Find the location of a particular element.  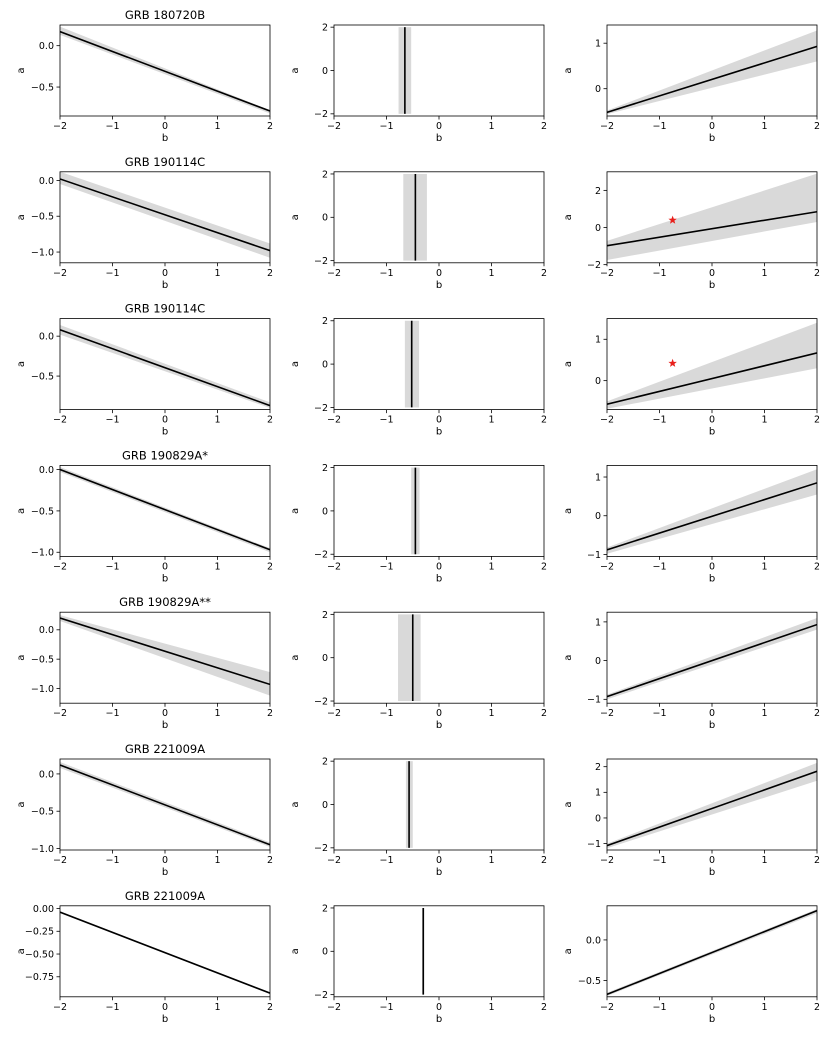

subplot-r3-c2: −2 −1 0 1 2 2 0 −2 b a is located at coordinates (418, 376).